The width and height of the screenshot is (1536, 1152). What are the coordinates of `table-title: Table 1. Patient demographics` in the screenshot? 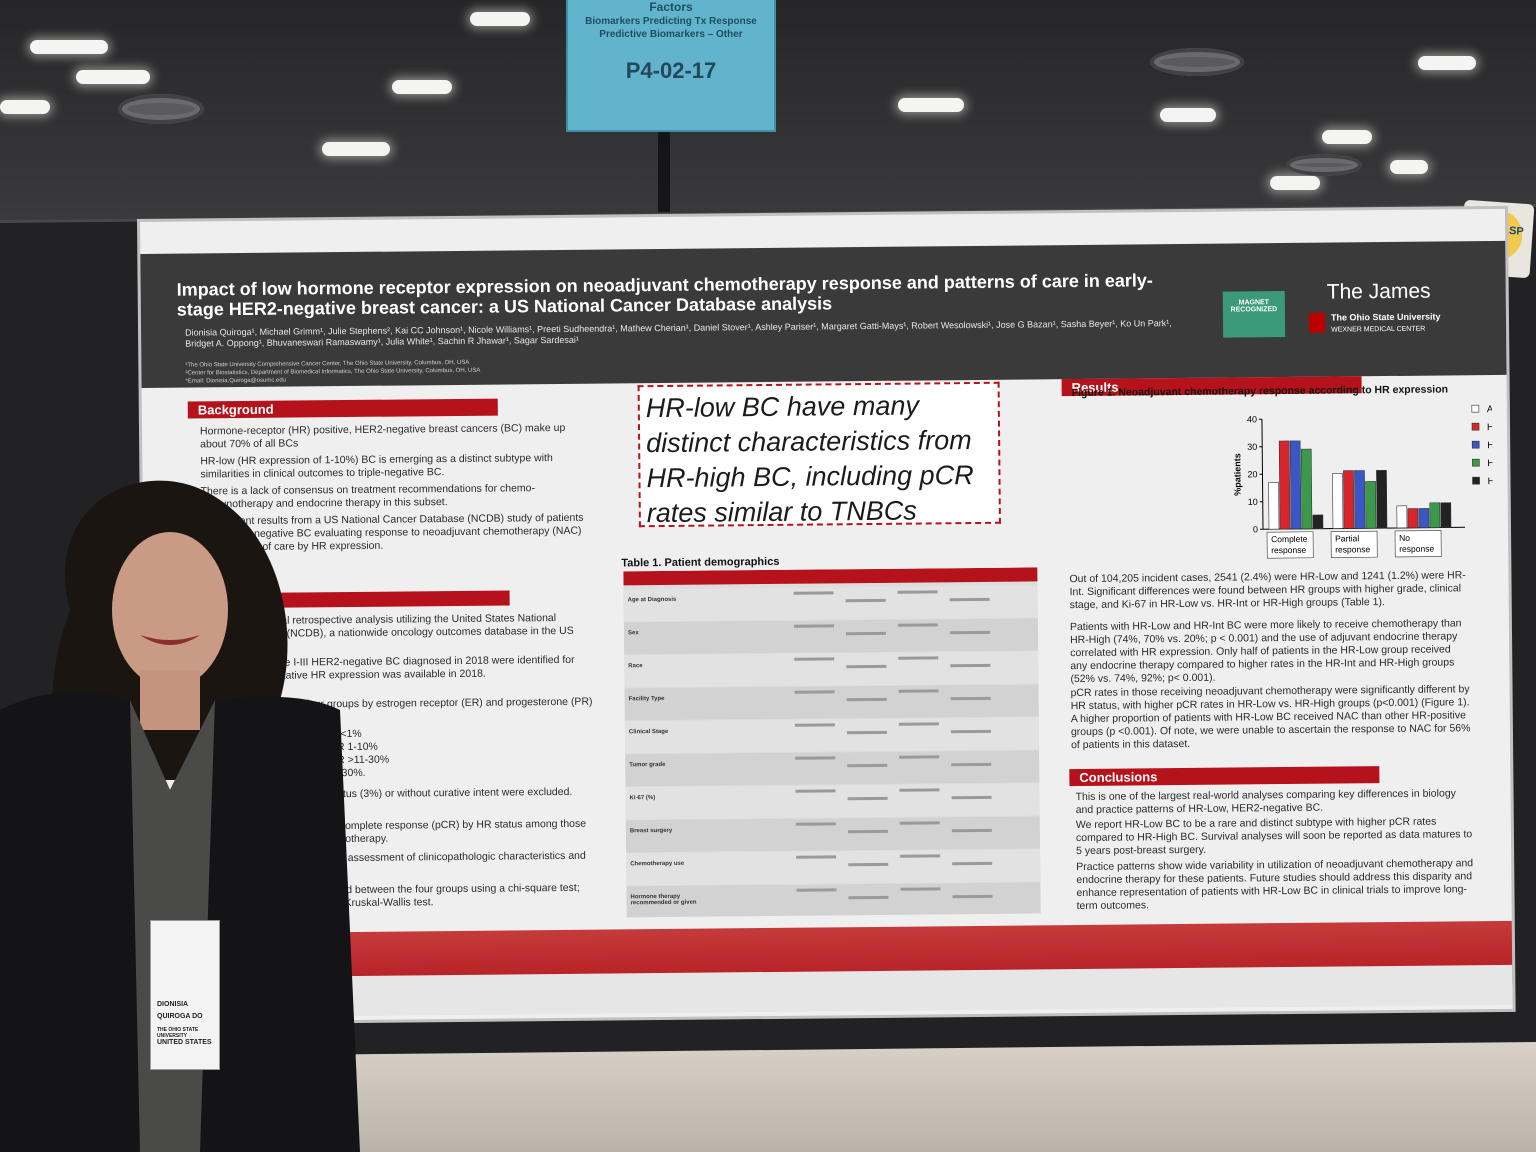 It's located at (700, 562).